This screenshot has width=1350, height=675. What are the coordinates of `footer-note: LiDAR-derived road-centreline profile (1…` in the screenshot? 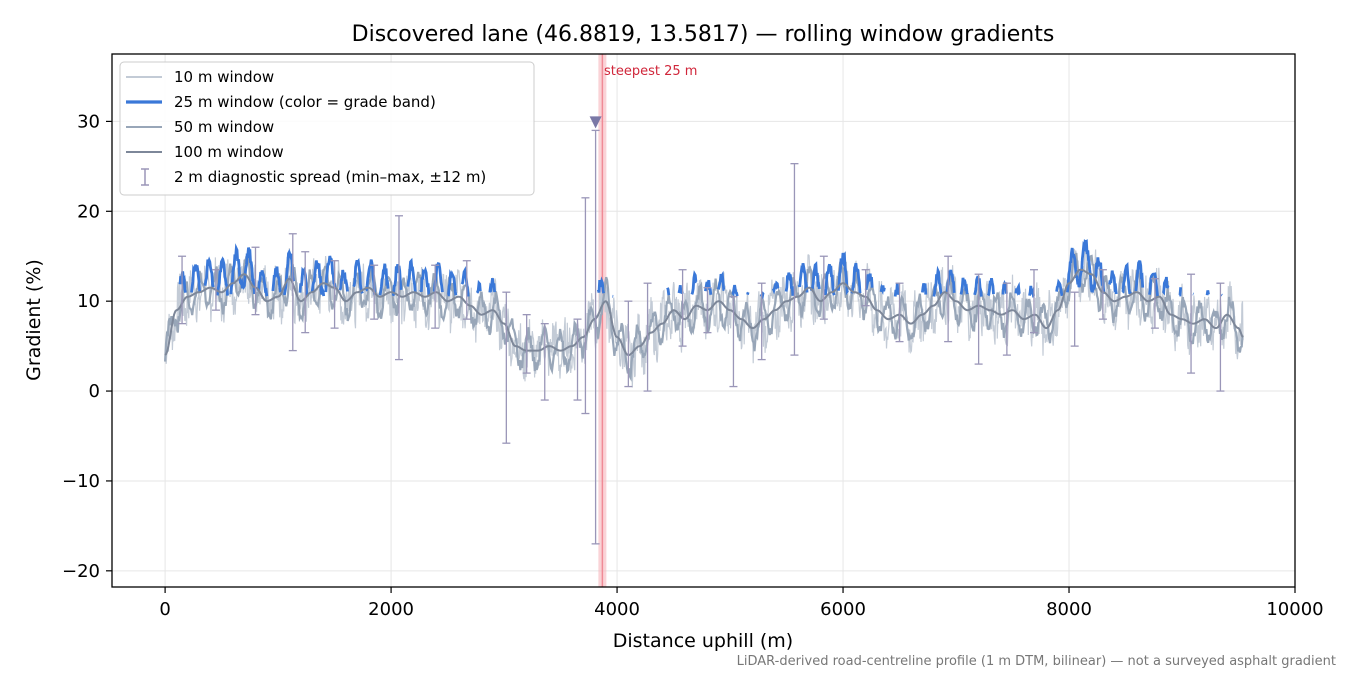 It's located at (1036, 661).